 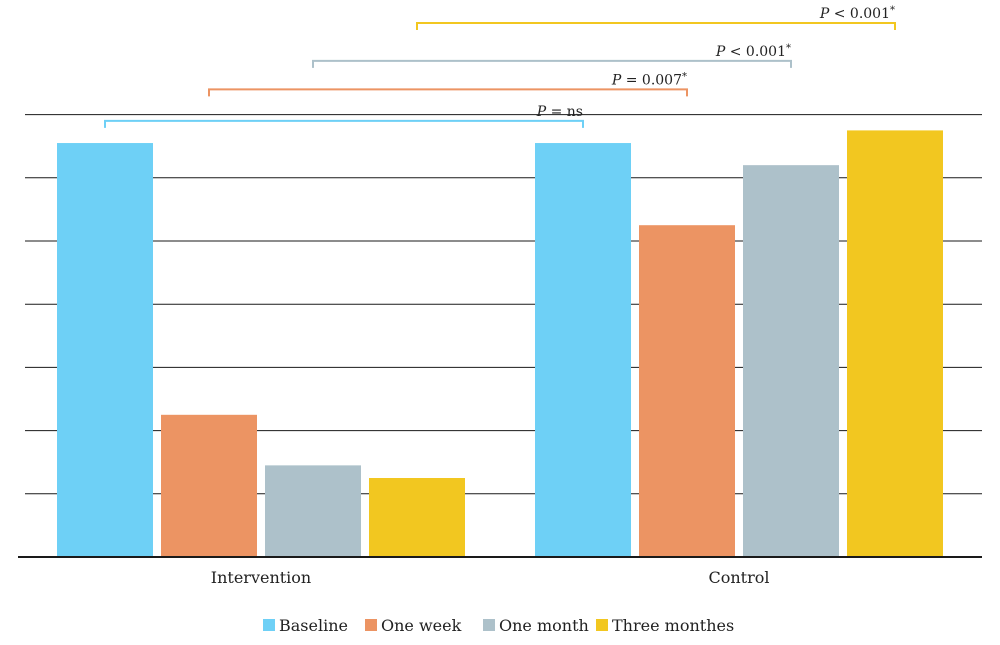 What do you see at coordinates (498, 625) in the screenshot?
I see `legend: Baseline One week One month Three monthes` at bounding box center [498, 625].